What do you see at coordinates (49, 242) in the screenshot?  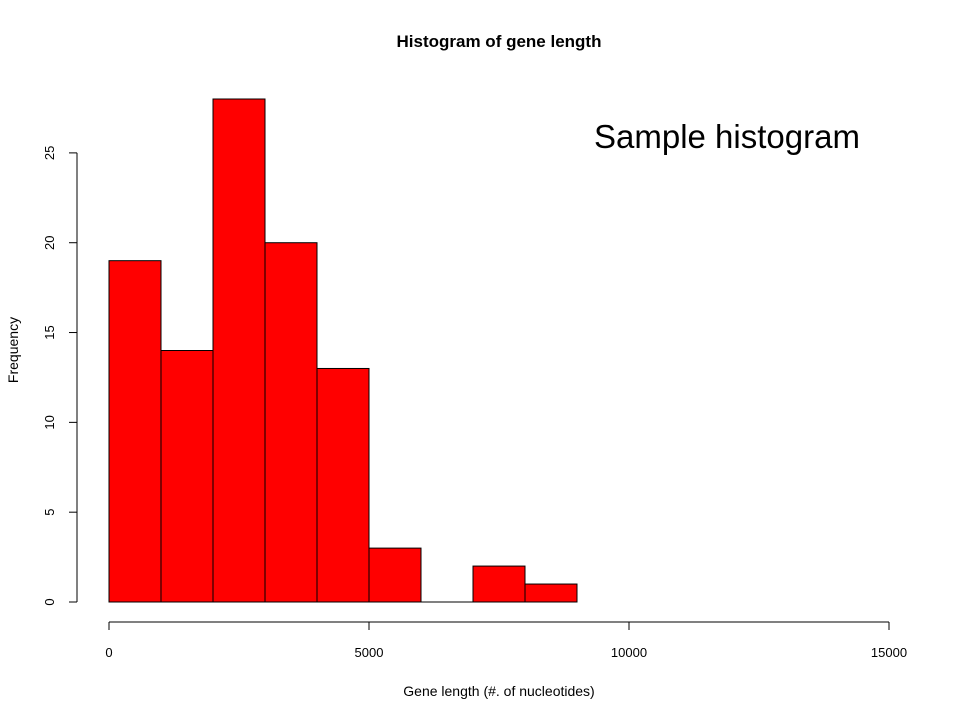 I see `y-tick-label: 20` at bounding box center [49, 242].